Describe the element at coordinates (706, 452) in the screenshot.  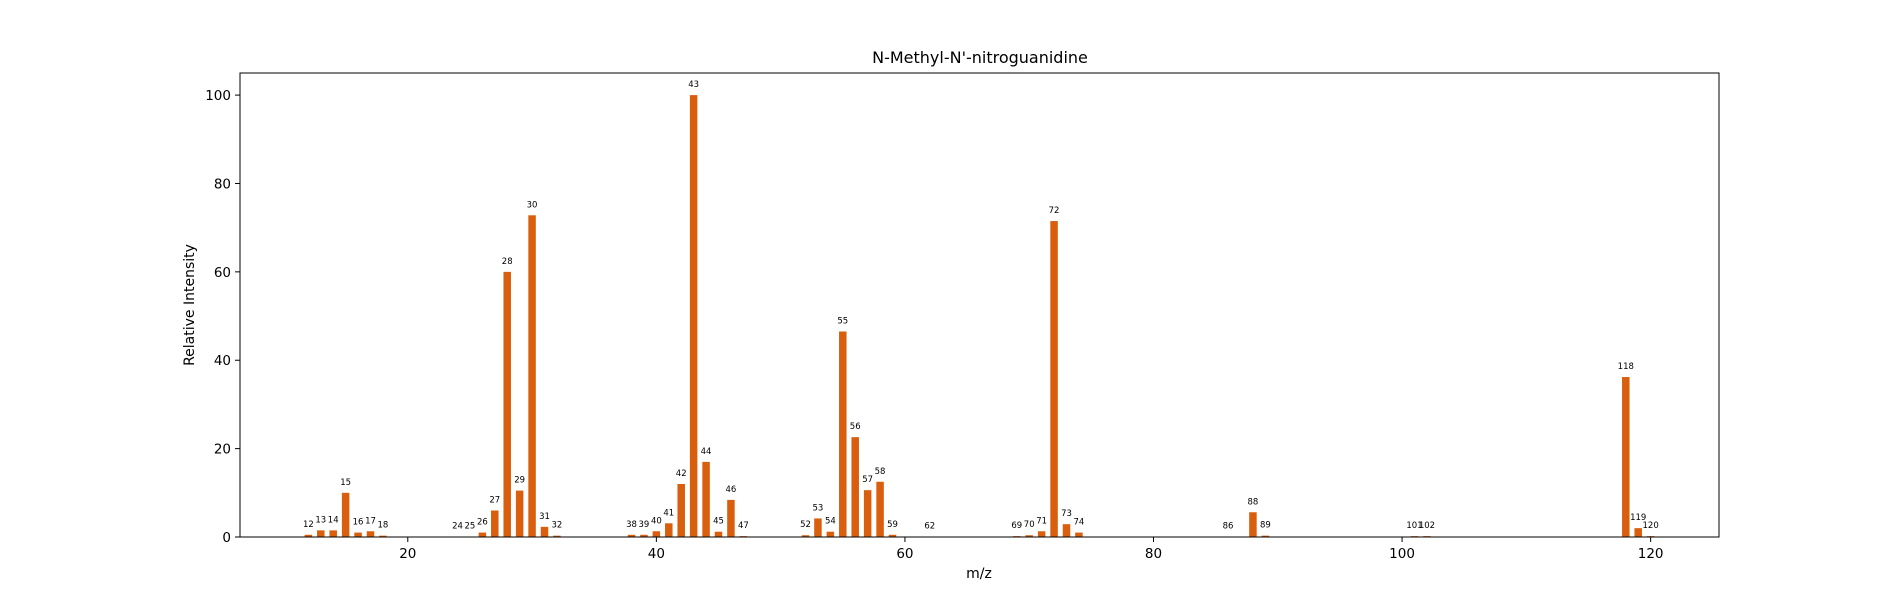
I see `bar-label-mz-44: 44` at that location.